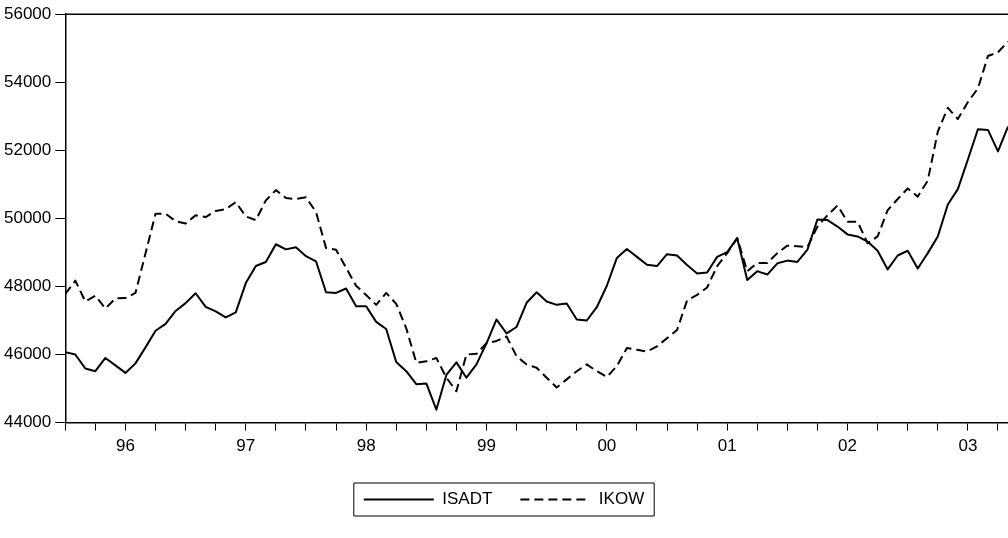 This screenshot has height=538, width=1008. Describe the element at coordinates (27, 422) in the screenshot. I see `y-tick-label: 44000` at that location.